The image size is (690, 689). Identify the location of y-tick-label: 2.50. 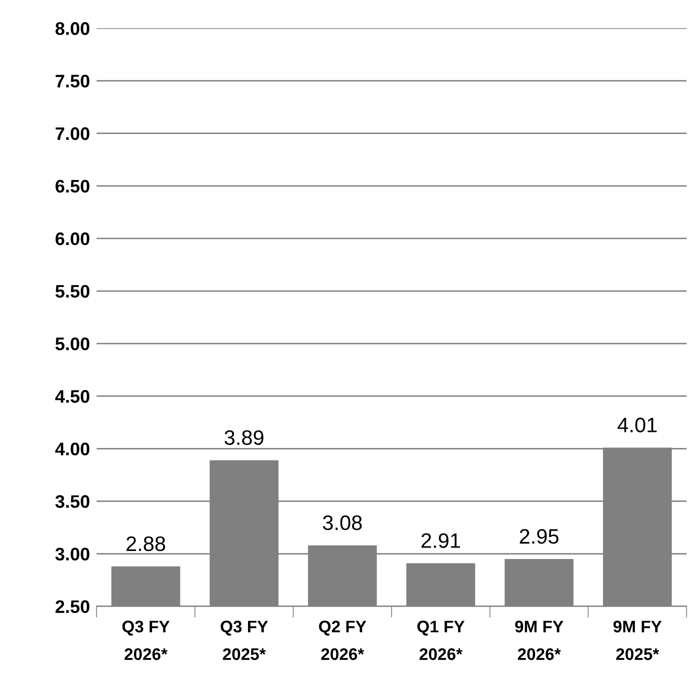
(73, 607).